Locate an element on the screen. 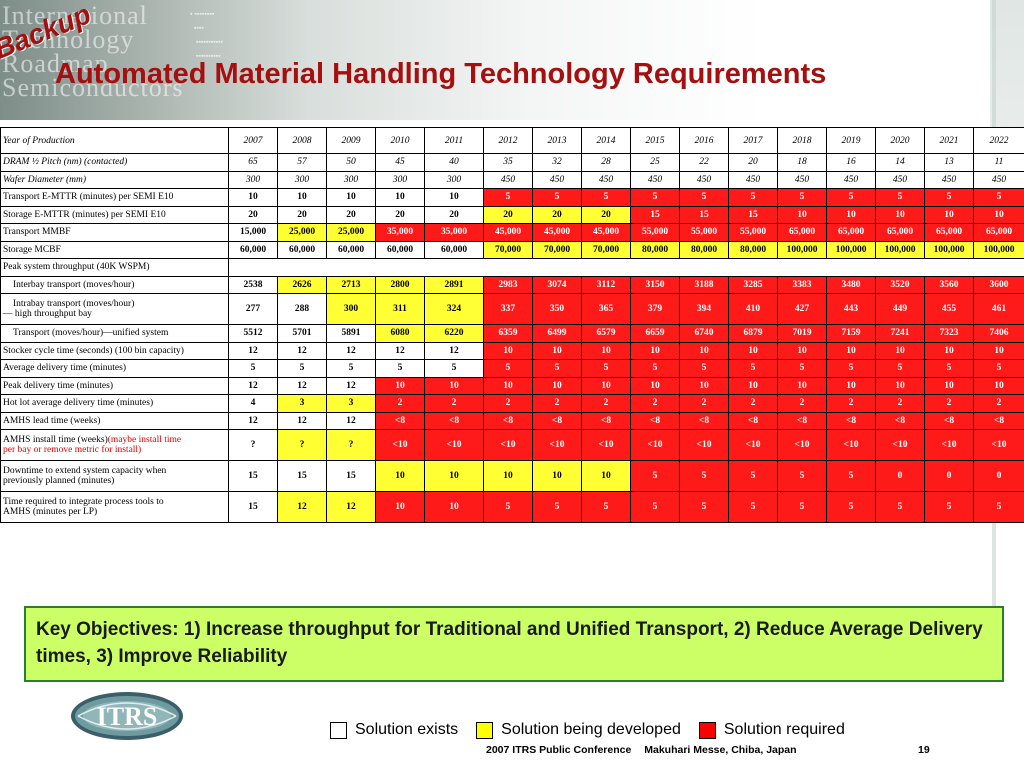 The image size is (1024, 768). table-cell: 45,000 is located at coordinates (557, 232).